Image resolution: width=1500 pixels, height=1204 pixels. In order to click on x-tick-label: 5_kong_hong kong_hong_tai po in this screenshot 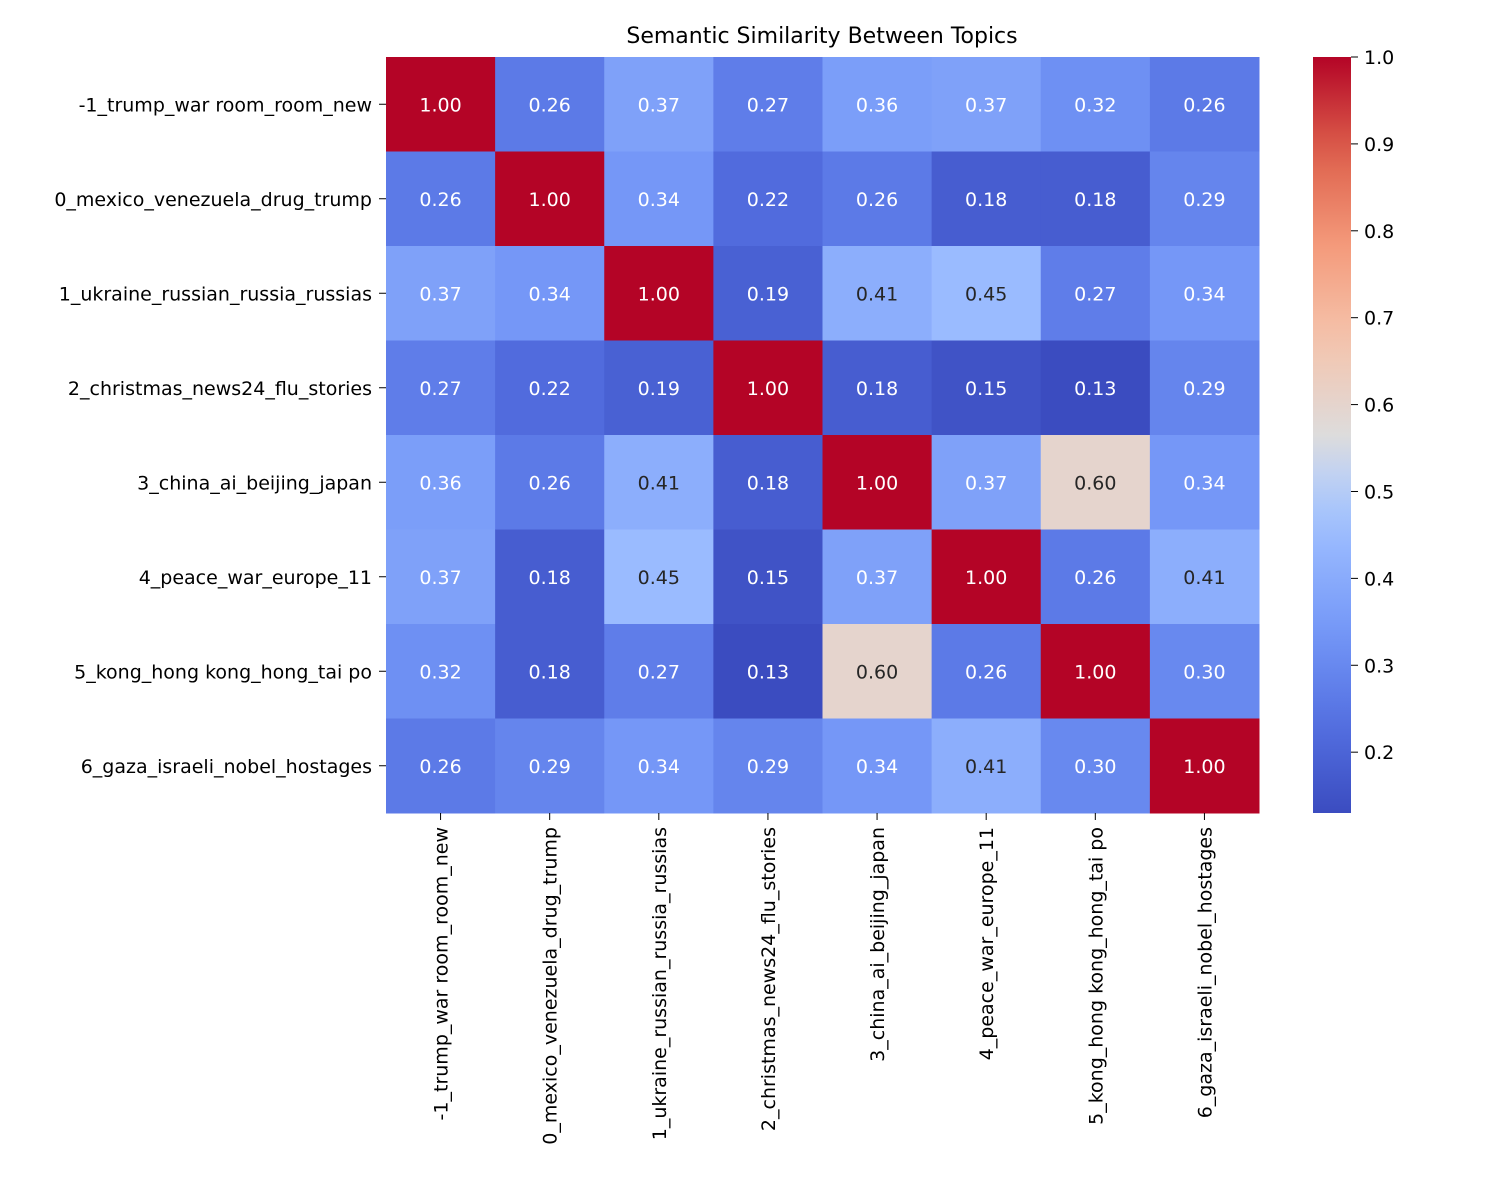, I will do `click(1096, 976)`.